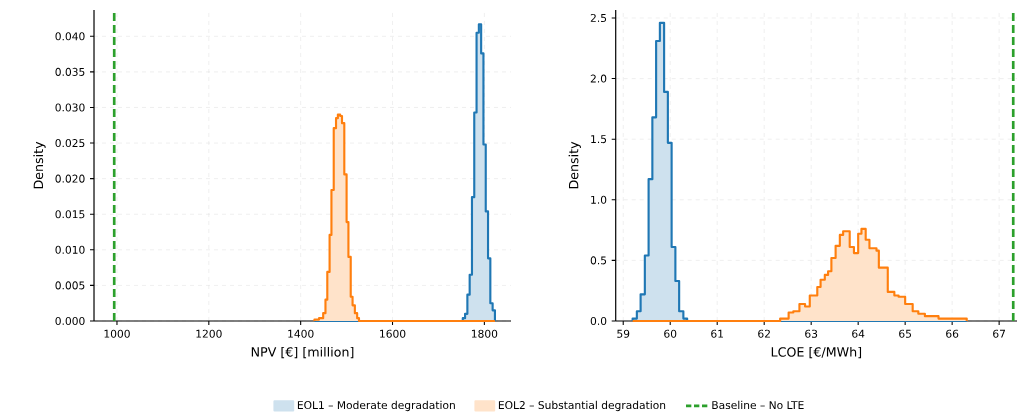 This screenshot has height=416, width=1022. Describe the element at coordinates (598, 260) in the screenshot. I see `y-tick-label: 0.5` at that location.